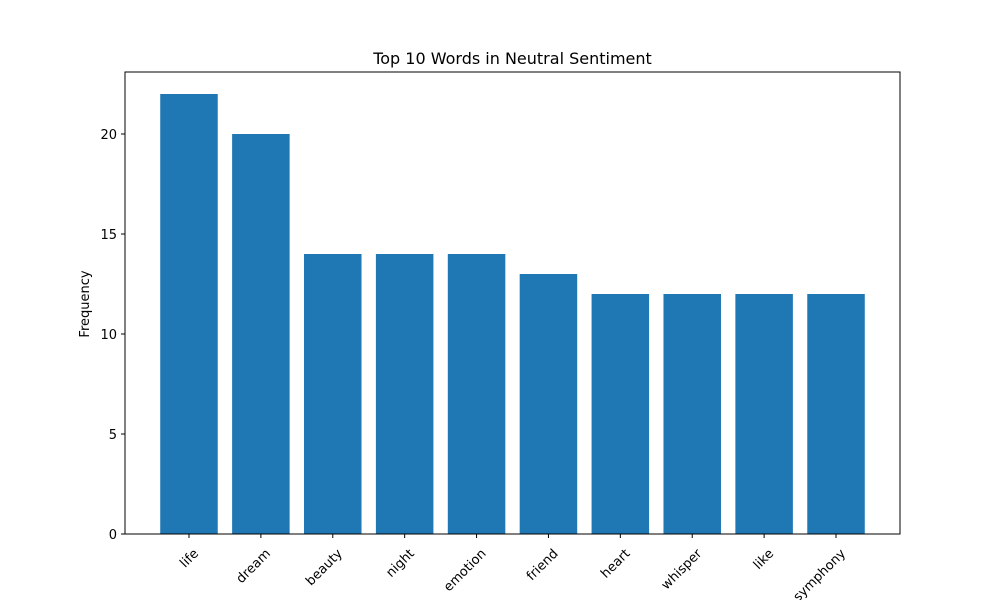  What do you see at coordinates (820, 573) in the screenshot?
I see `x-tick-label: symphony` at bounding box center [820, 573].